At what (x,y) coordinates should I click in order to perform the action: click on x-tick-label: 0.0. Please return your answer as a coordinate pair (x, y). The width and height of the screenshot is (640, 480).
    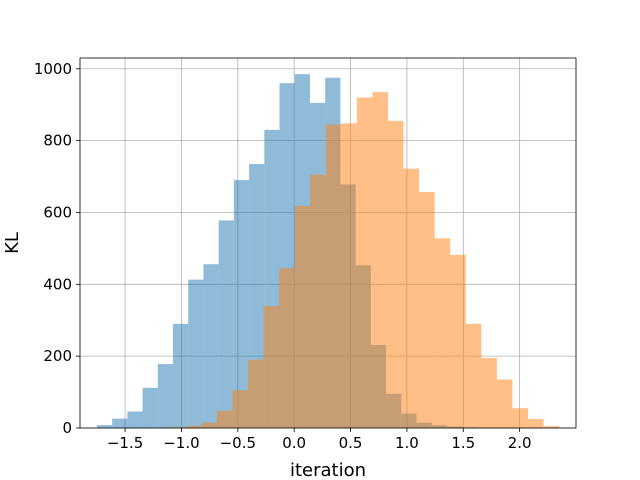
    Looking at the image, I should click on (294, 443).